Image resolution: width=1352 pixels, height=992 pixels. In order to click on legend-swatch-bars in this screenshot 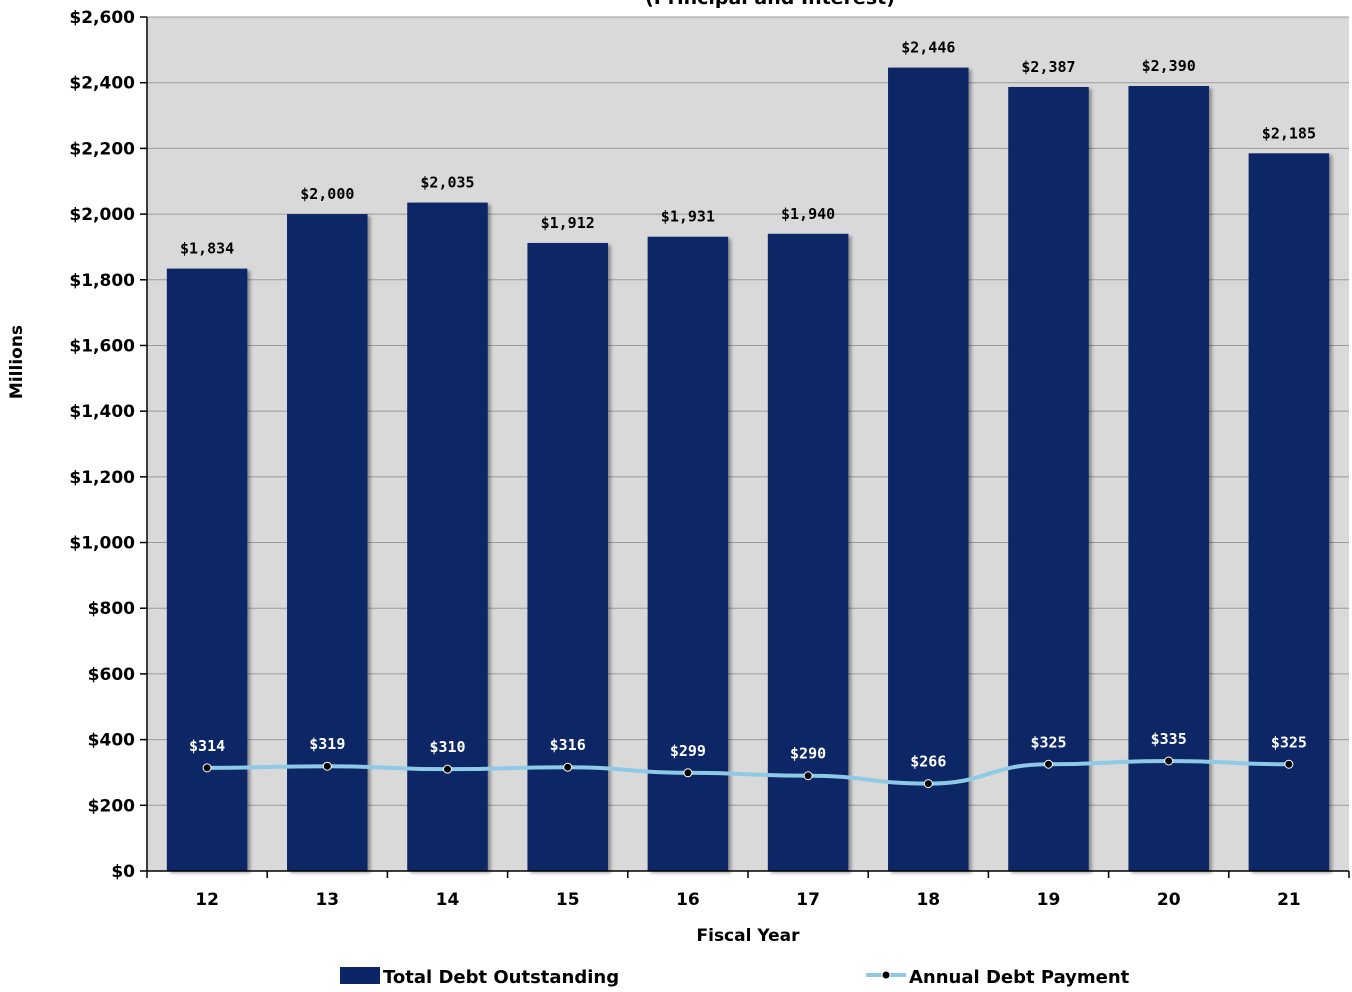, I will do `click(360, 975)`.